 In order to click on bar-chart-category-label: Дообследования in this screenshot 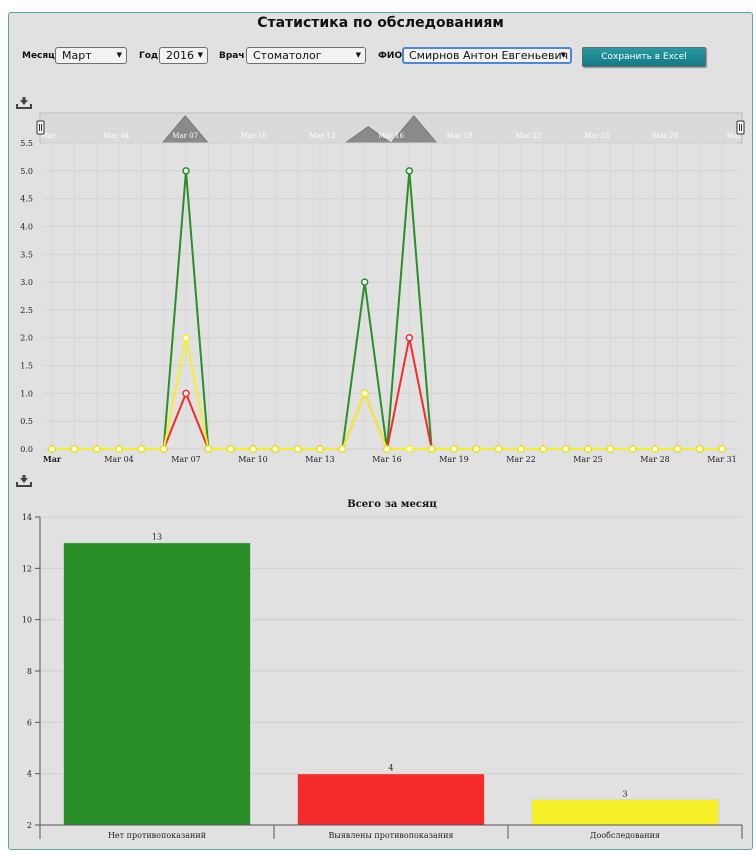, I will do `click(625, 835)`.